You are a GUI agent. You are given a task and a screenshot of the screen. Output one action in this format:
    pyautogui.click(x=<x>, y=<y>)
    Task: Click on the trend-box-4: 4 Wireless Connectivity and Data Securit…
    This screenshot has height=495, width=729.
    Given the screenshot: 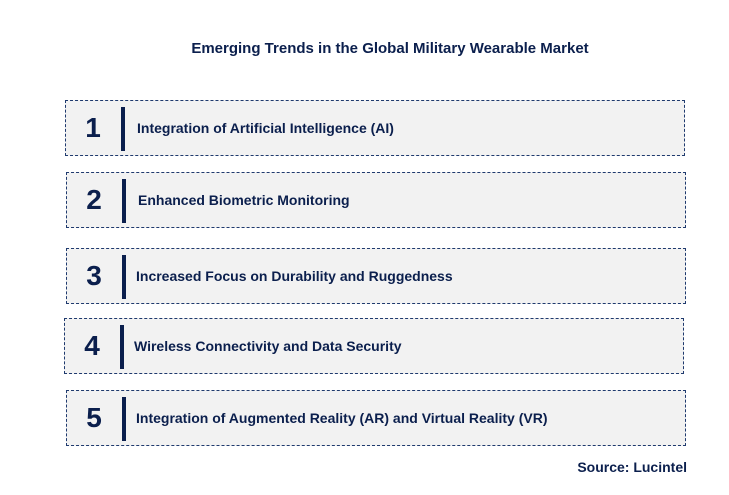 What is the action you would take?
    pyautogui.click(x=374, y=346)
    